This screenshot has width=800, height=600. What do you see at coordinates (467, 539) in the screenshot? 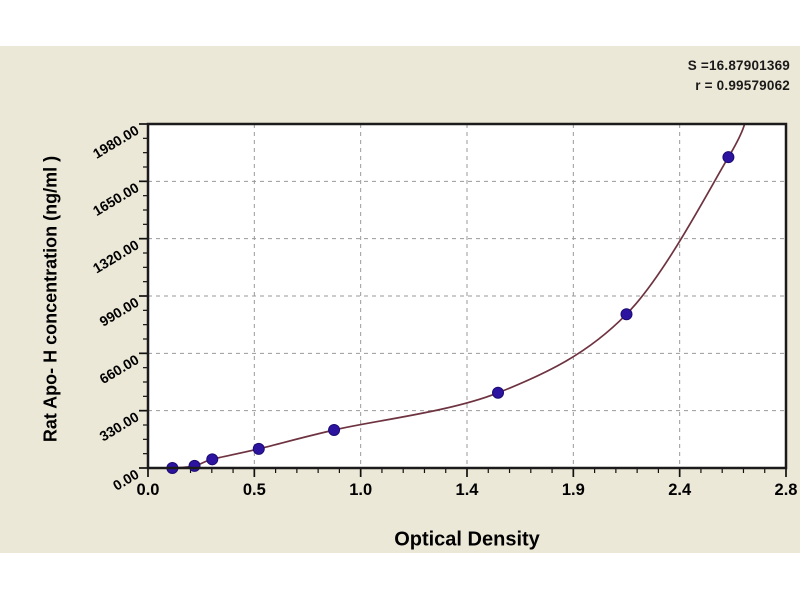
I see `x-axis-title: Optical Density` at bounding box center [467, 539].